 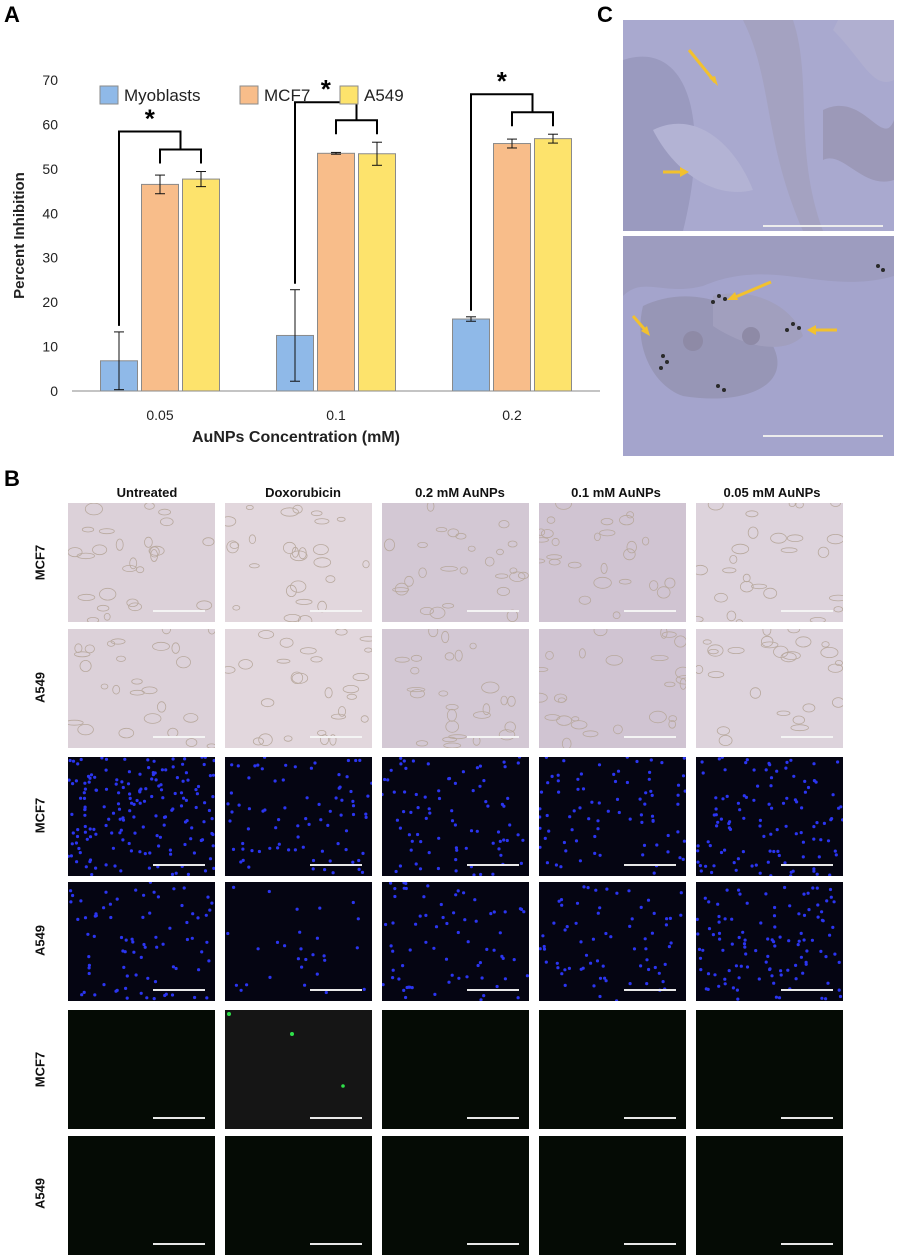 What do you see at coordinates (772, 492) in the screenshot?
I see `column-header-0-05-mm: 0.05 mM AuNPs` at bounding box center [772, 492].